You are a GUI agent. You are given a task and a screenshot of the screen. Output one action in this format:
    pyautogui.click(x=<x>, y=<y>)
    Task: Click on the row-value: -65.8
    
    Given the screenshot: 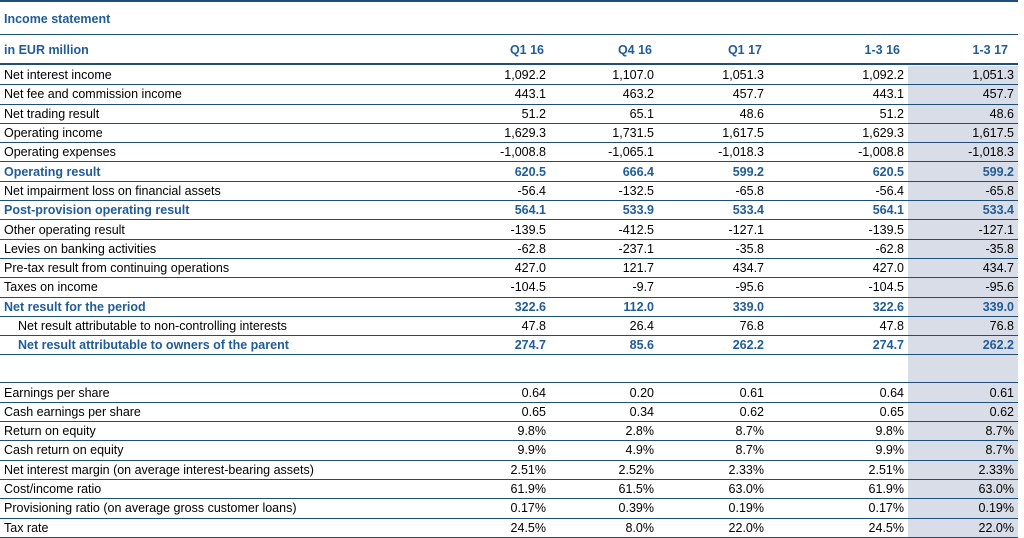 What is the action you would take?
    pyautogui.click(x=713, y=191)
    